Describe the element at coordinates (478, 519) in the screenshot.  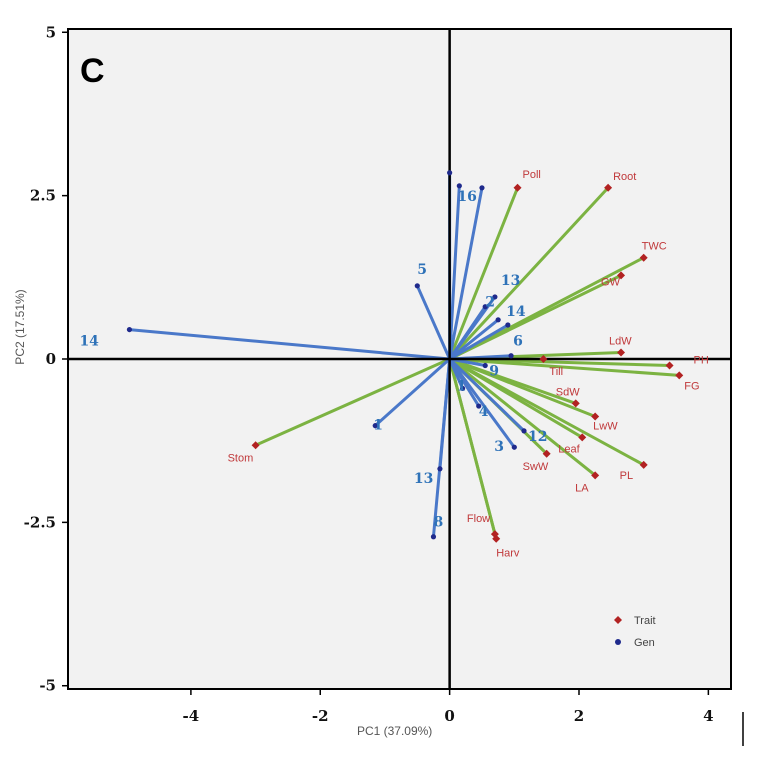
I see `trait-label: Flow` at that location.